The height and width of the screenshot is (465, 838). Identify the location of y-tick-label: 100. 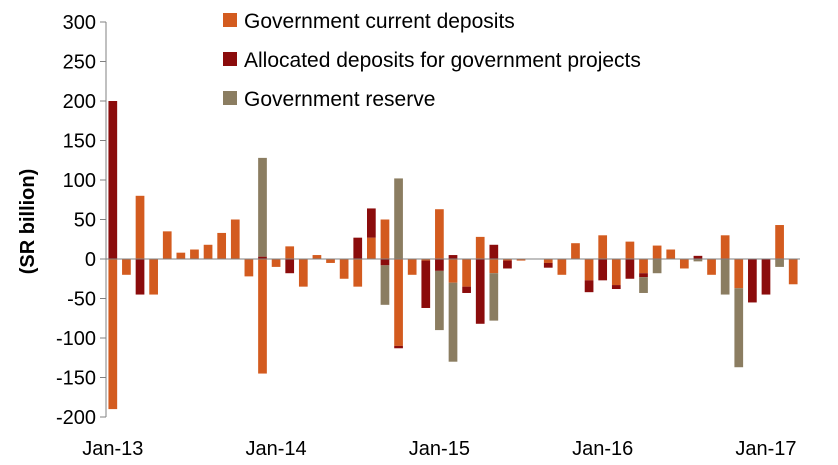
(79, 181).